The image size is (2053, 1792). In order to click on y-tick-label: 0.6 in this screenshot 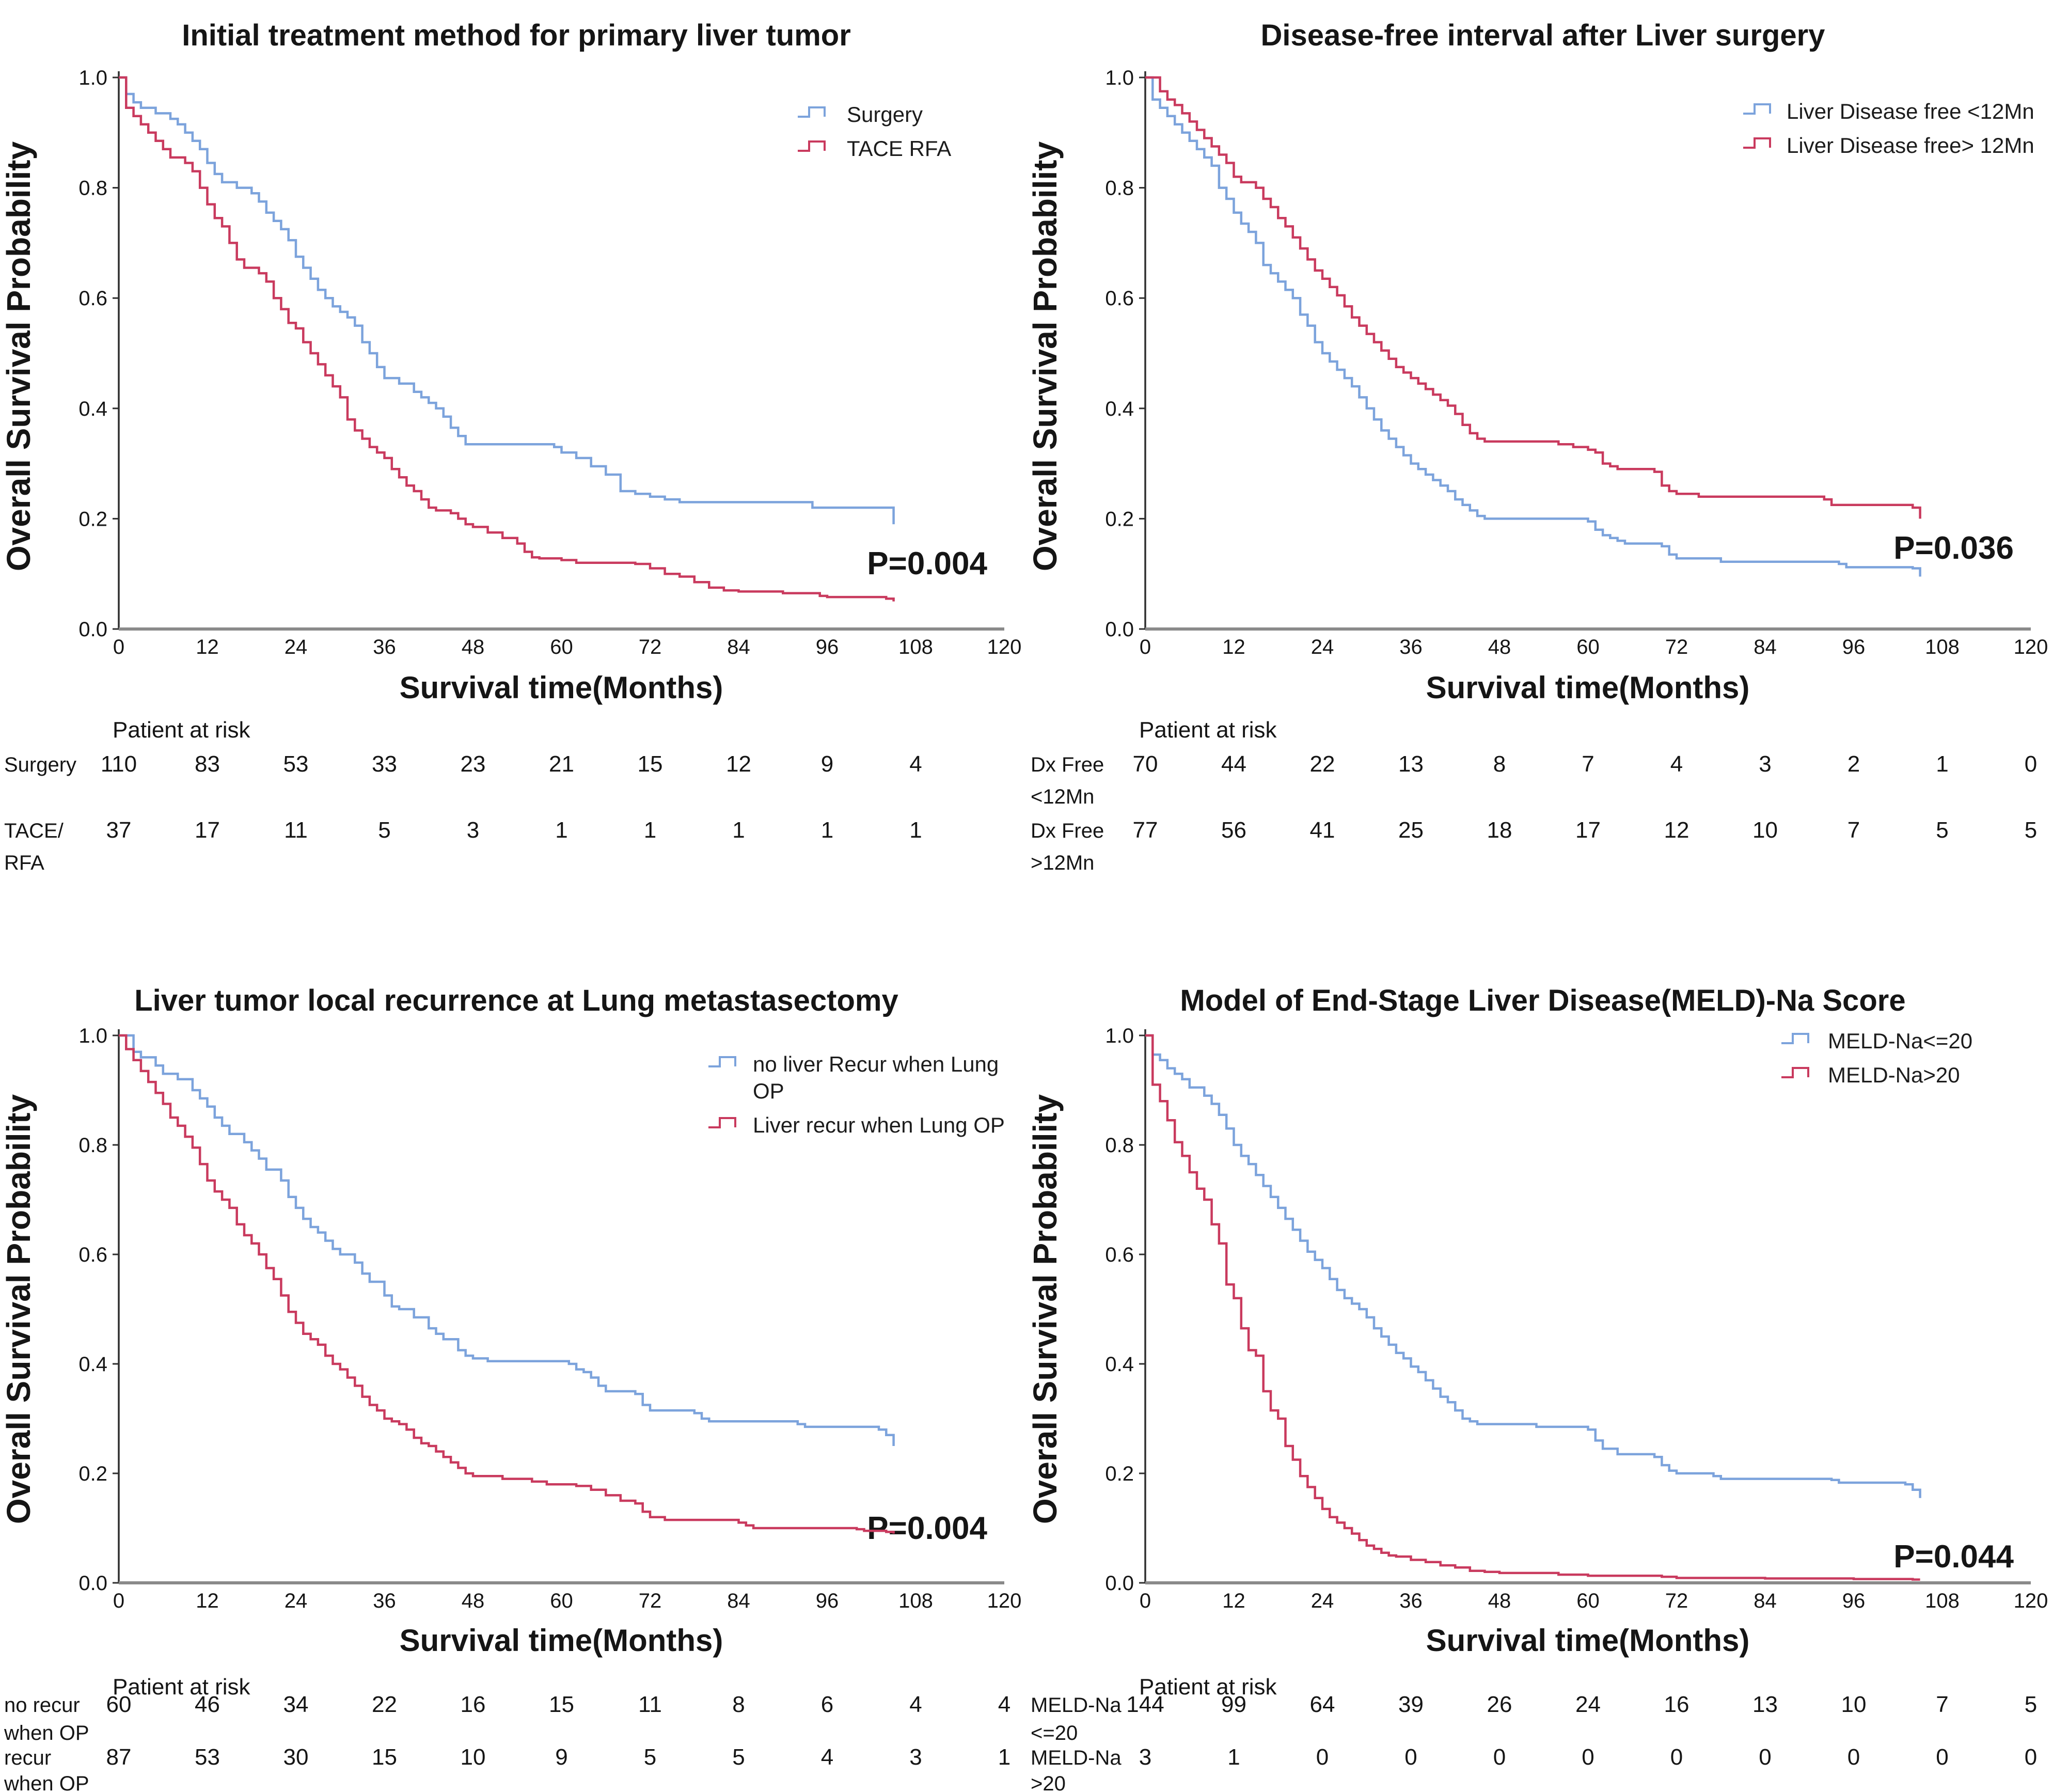, I will do `click(1119, 298)`.